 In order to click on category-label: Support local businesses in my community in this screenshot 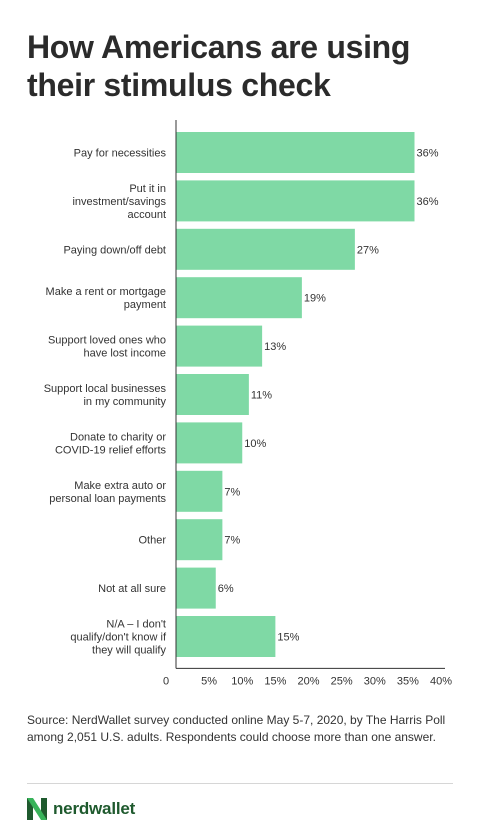, I will do `click(105, 395)`.